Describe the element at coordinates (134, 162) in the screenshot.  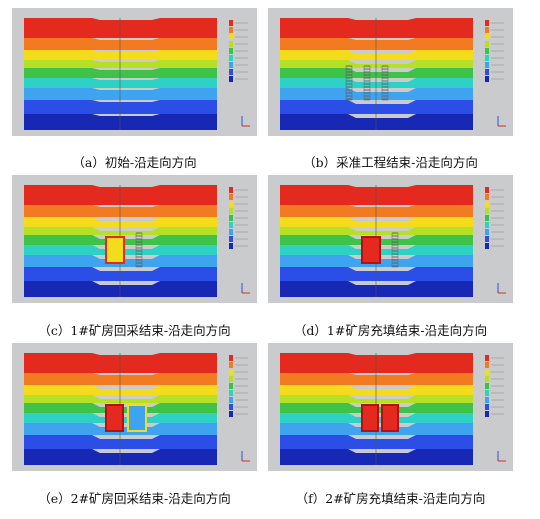
I see `caption: （a）初始-沿走向方向` at that location.